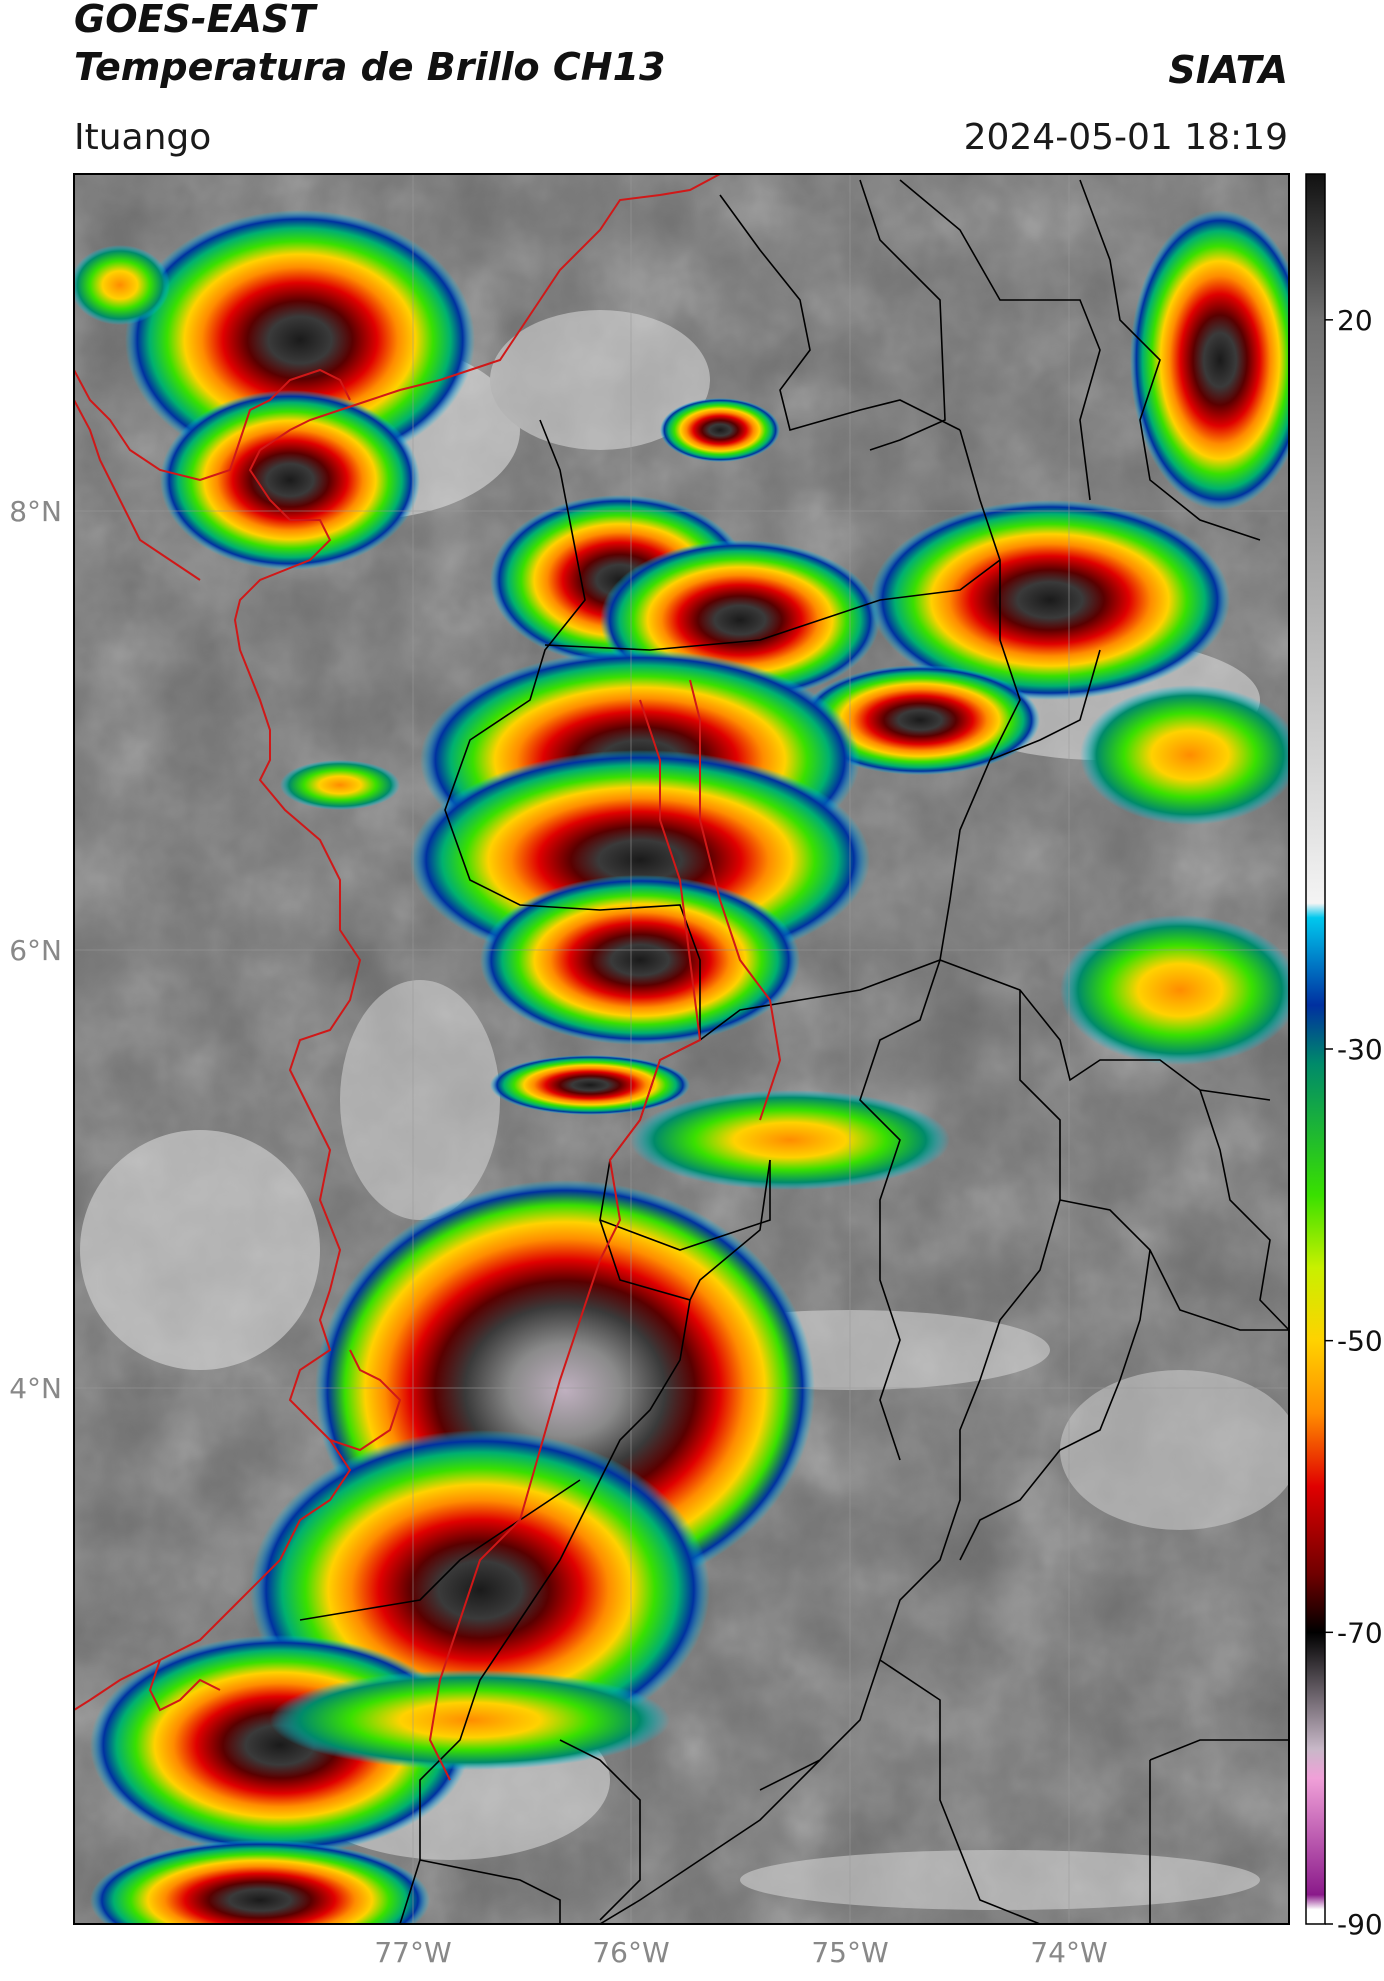 The height and width of the screenshot is (1981, 1384). What do you see at coordinates (1355, 320) in the screenshot?
I see `colorbar-tick-label: 20` at bounding box center [1355, 320].